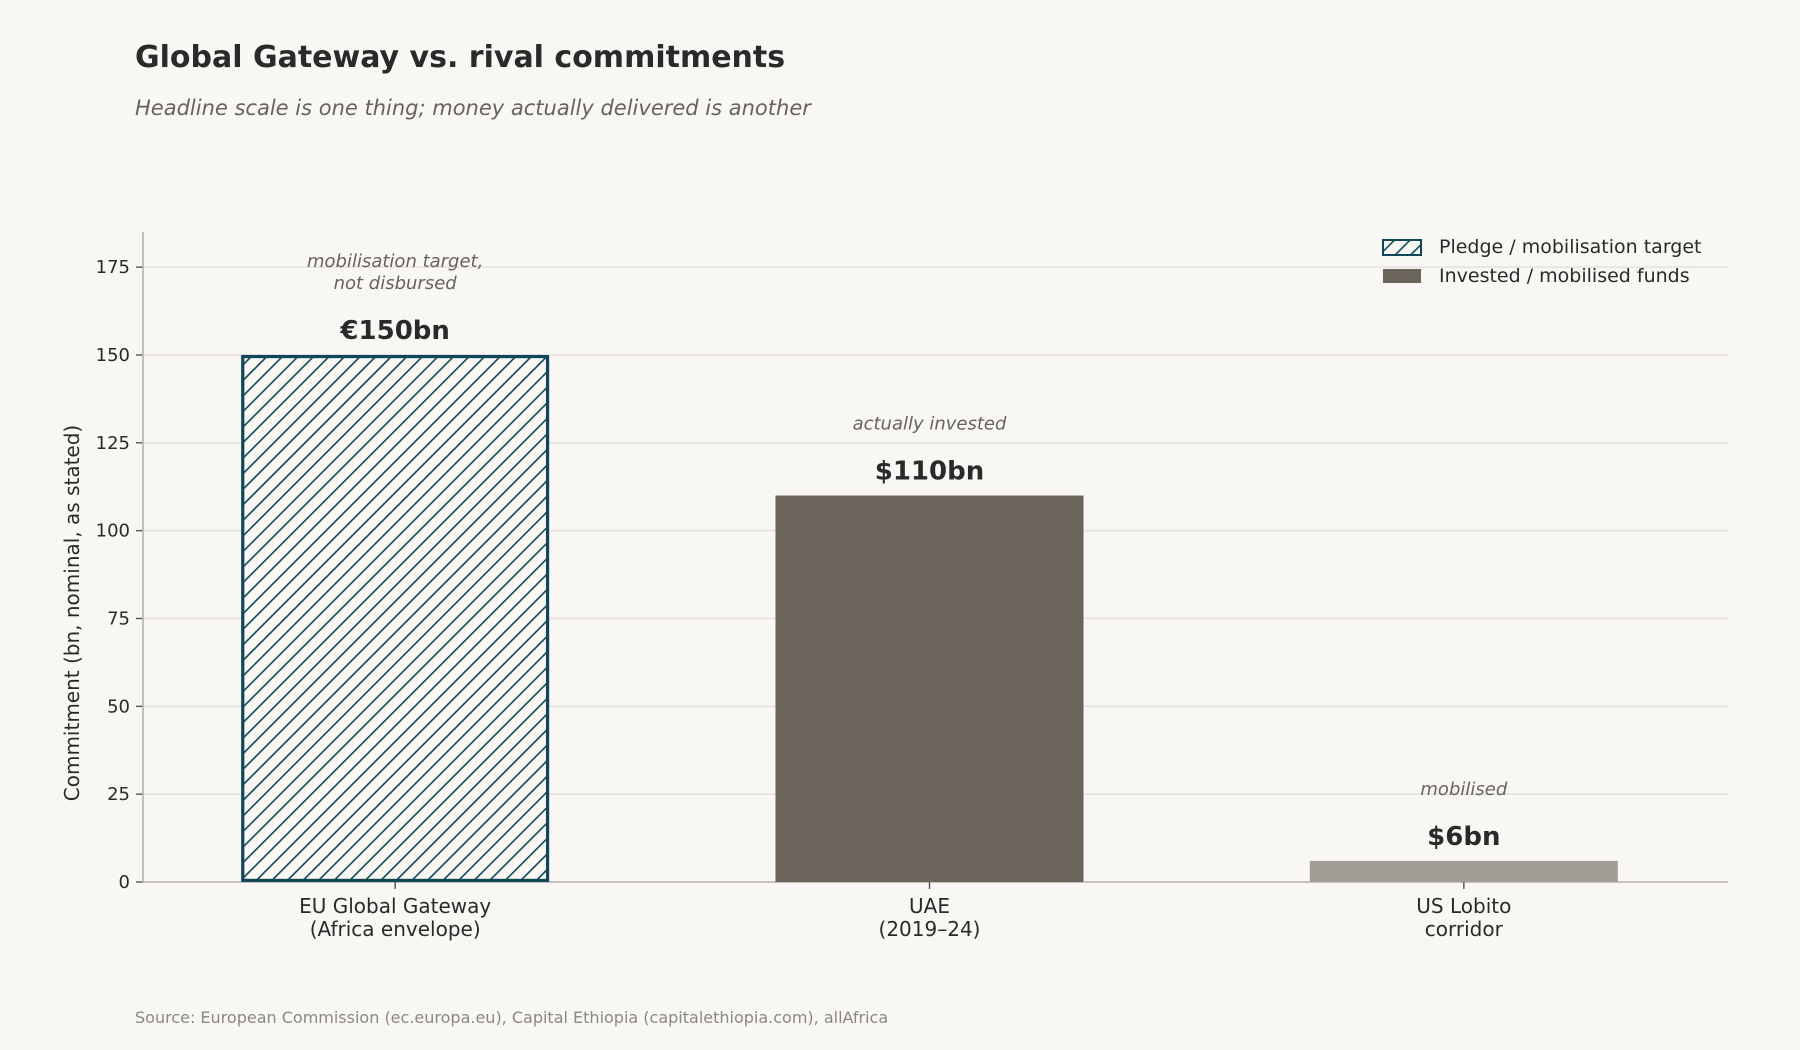 The width and height of the screenshot is (1800, 1050). What do you see at coordinates (113, 267) in the screenshot?
I see `y-tick-label: 175` at bounding box center [113, 267].